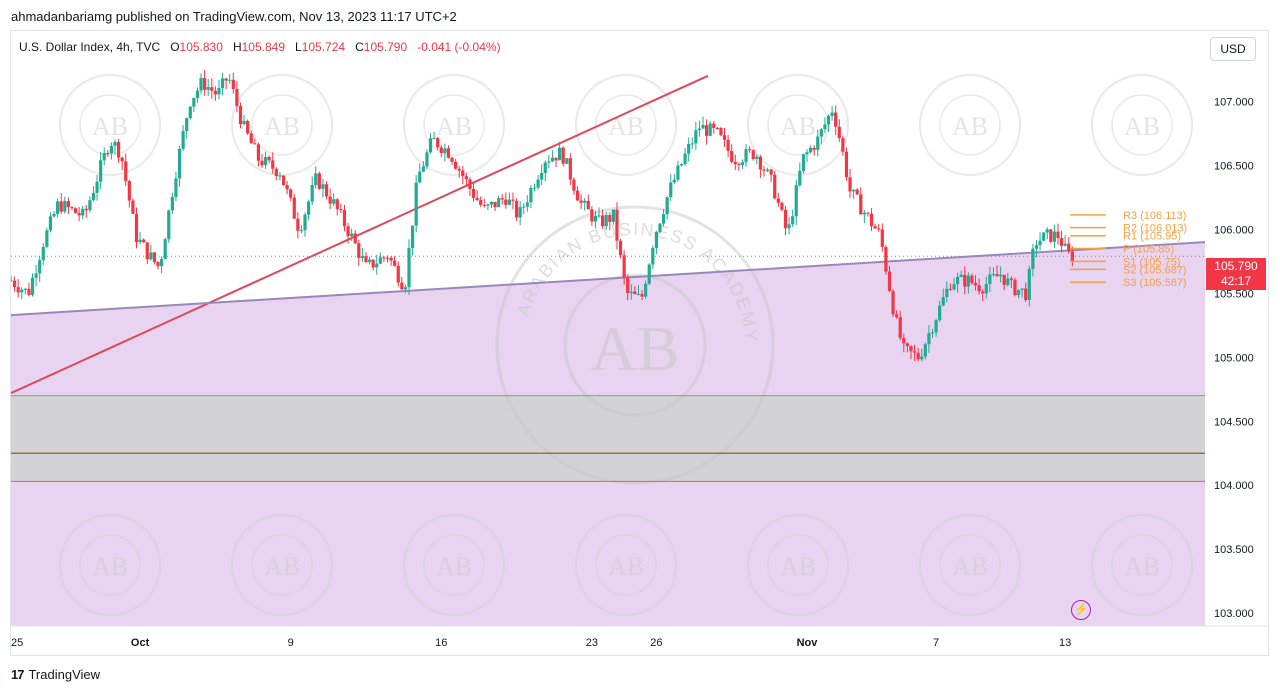 Image resolution: width=1280 pixels, height=695 pixels. Describe the element at coordinates (1236, 266) in the screenshot. I see `last-price-value: 105.790` at that location.